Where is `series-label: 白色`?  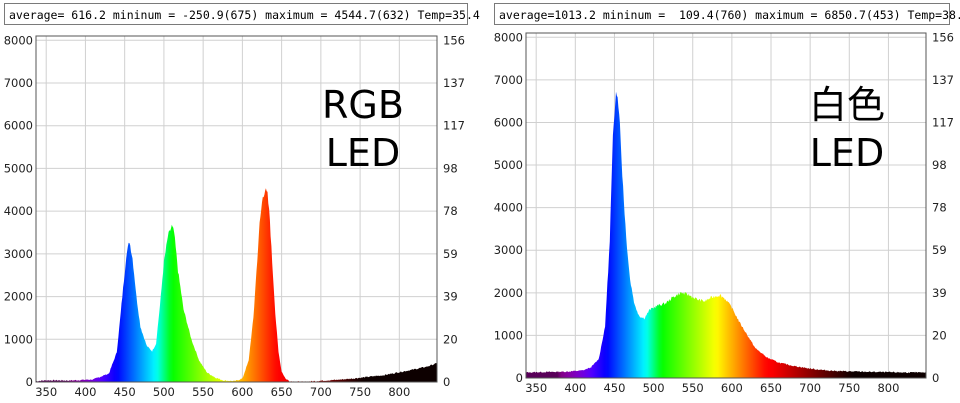
series-label: 白色 is located at coordinates (847, 105).